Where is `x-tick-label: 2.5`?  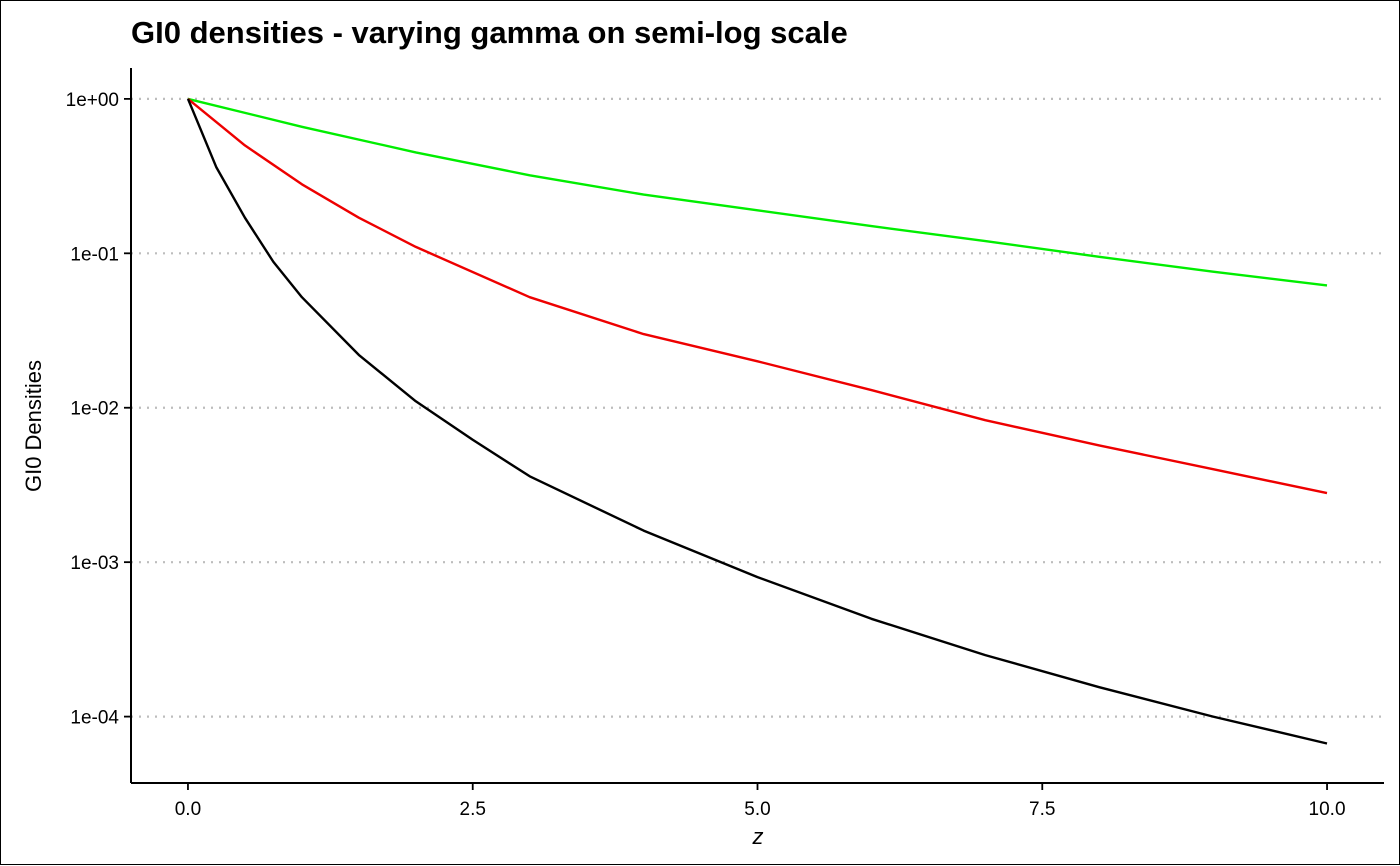 x-tick-label: 2.5 is located at coordinates (473, 809).